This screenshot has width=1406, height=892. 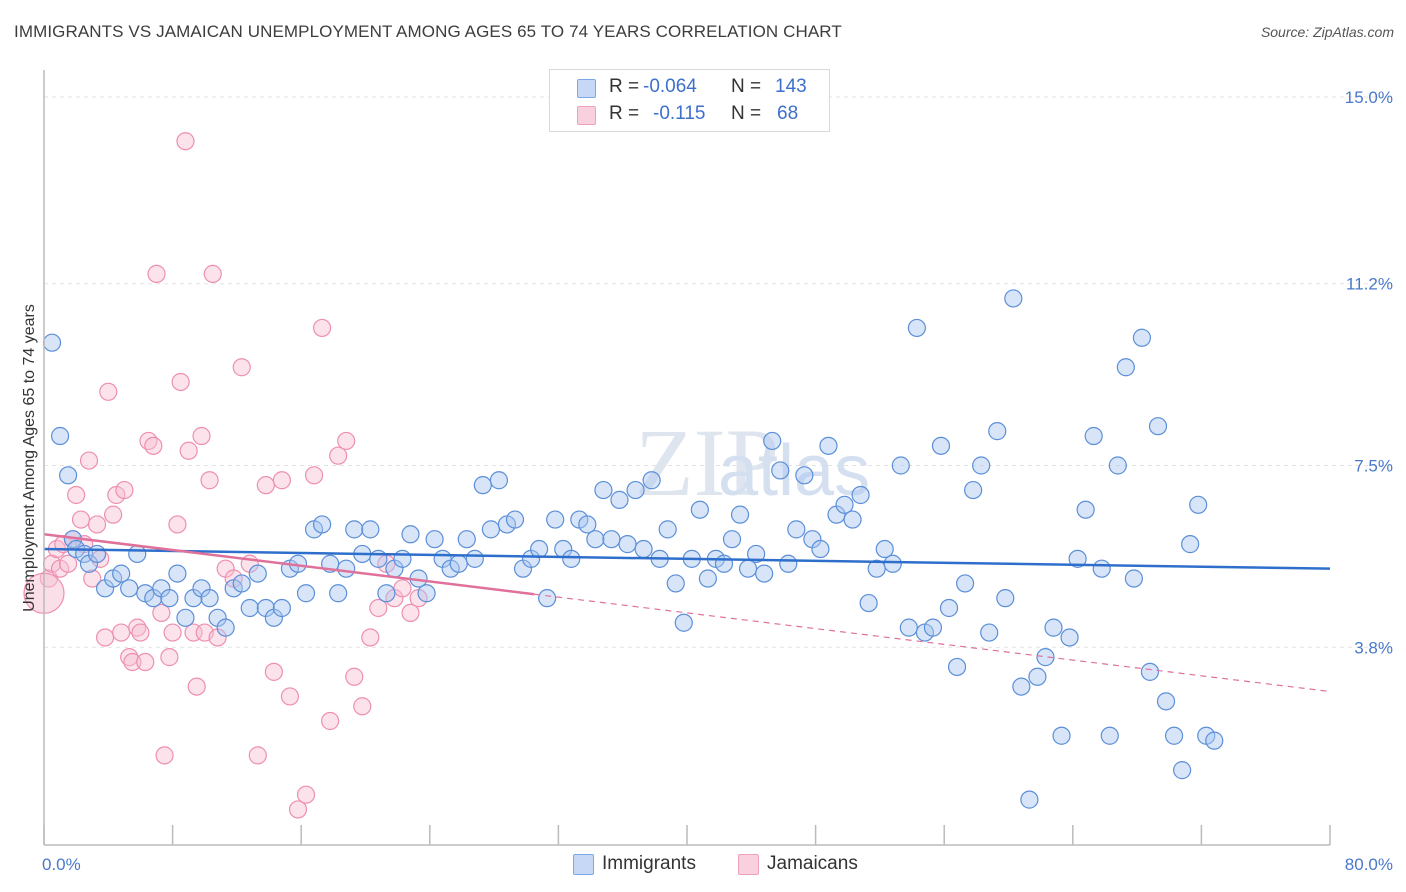 What do you see at coordinates (1369, 284) in the screenshot?
I see `y-tick-label: 11.2%` at bounding box center [1369, 284].